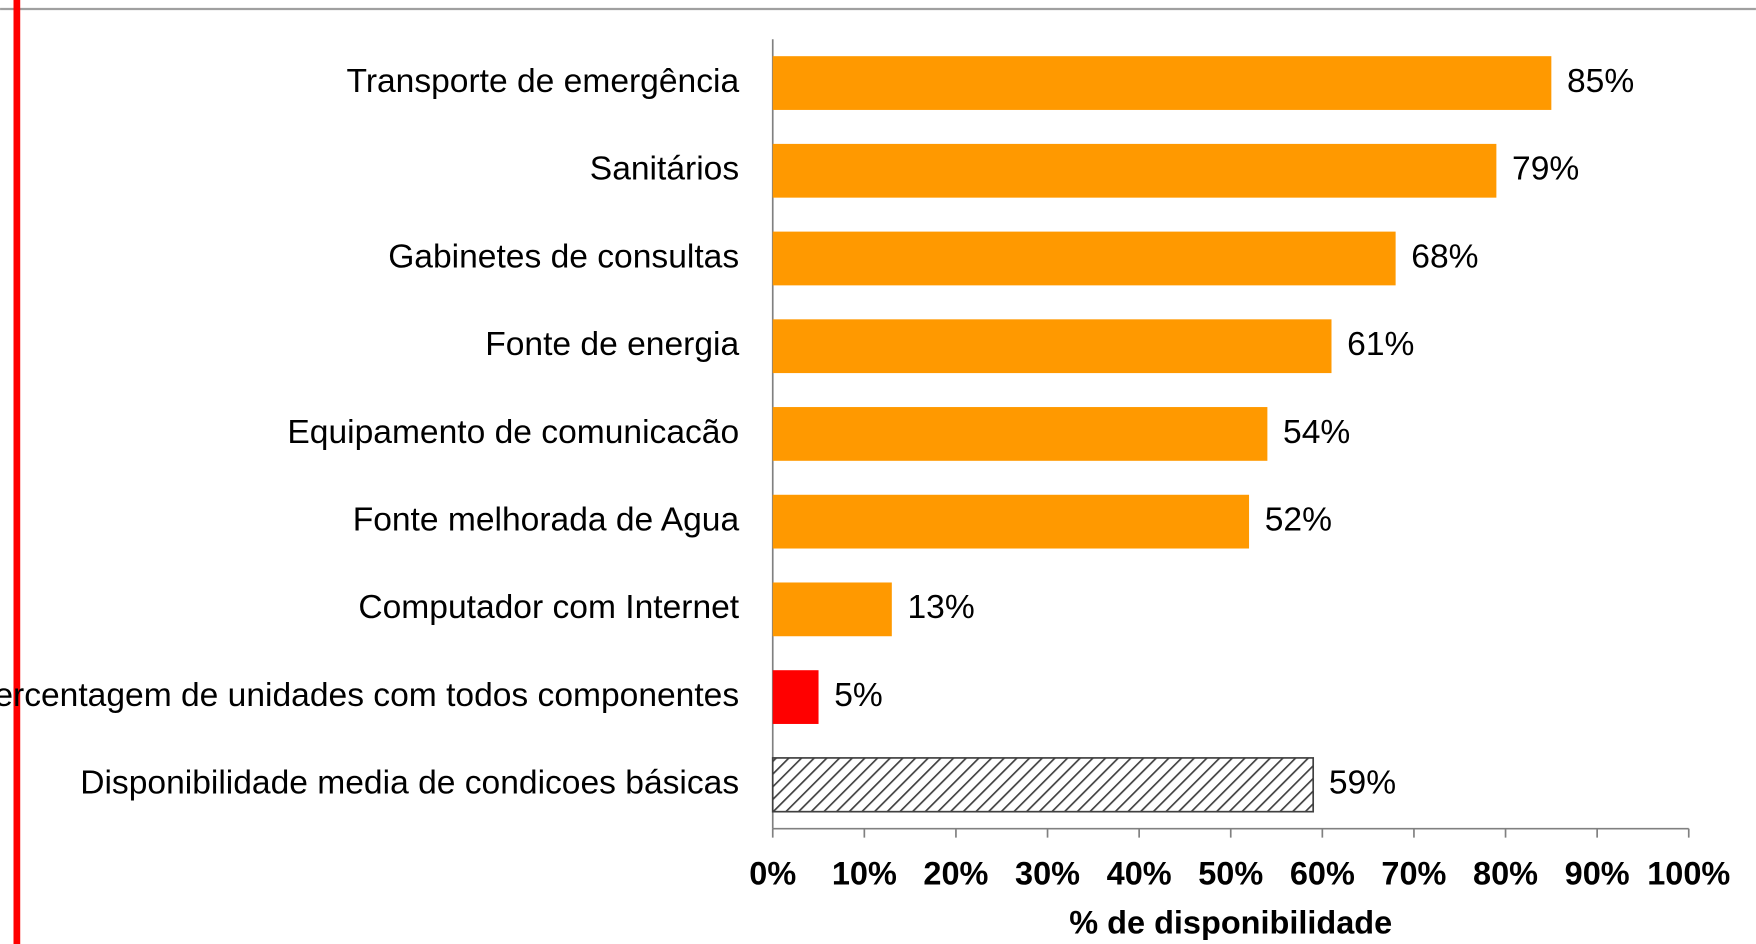 The width and height of the screenshot is (1756, 944). Describe the element at coordinates (1230, 923) in the screenshot. I see `x-axis-title: % de disponibilidade` at that location.